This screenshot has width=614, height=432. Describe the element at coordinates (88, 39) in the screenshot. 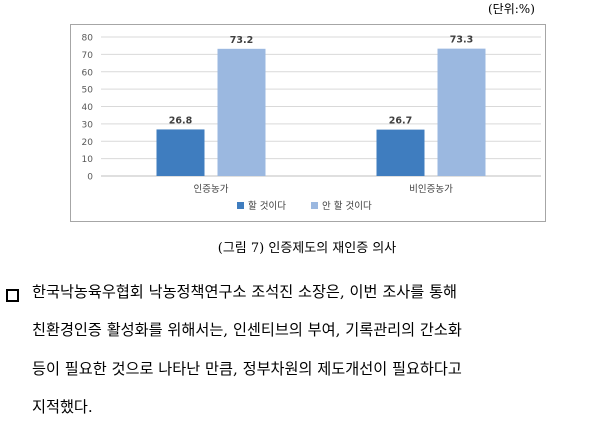

I see `y-tick-label: 80` at that location.